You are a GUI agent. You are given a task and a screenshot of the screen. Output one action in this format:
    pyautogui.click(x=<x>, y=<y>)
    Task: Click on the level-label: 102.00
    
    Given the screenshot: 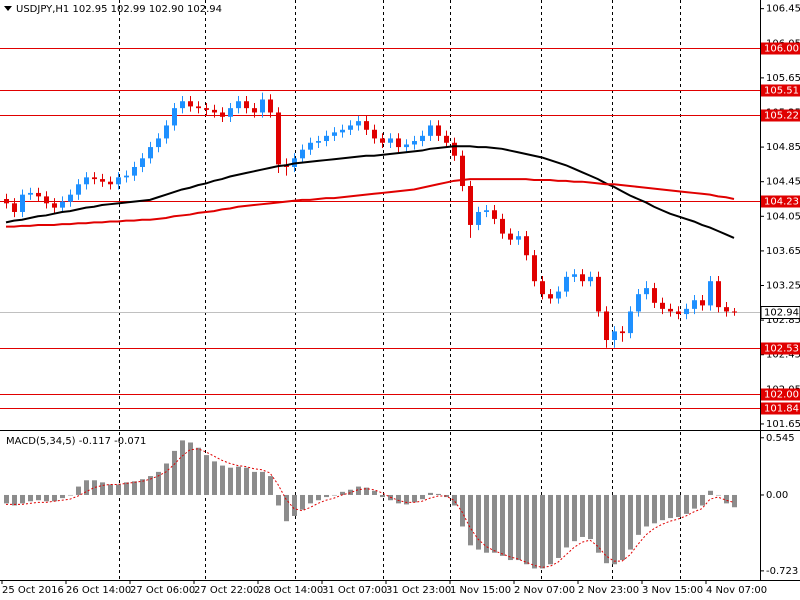 What is the action you would take?
    pyautogui.click(x=781, y=395)
    